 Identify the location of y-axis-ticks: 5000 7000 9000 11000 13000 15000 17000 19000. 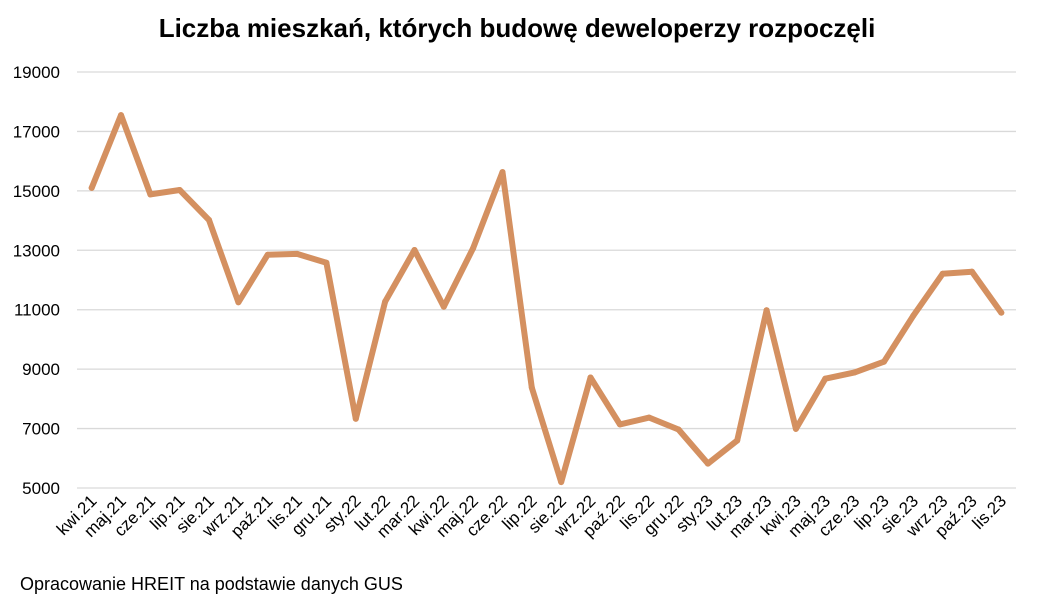
(36, 280).